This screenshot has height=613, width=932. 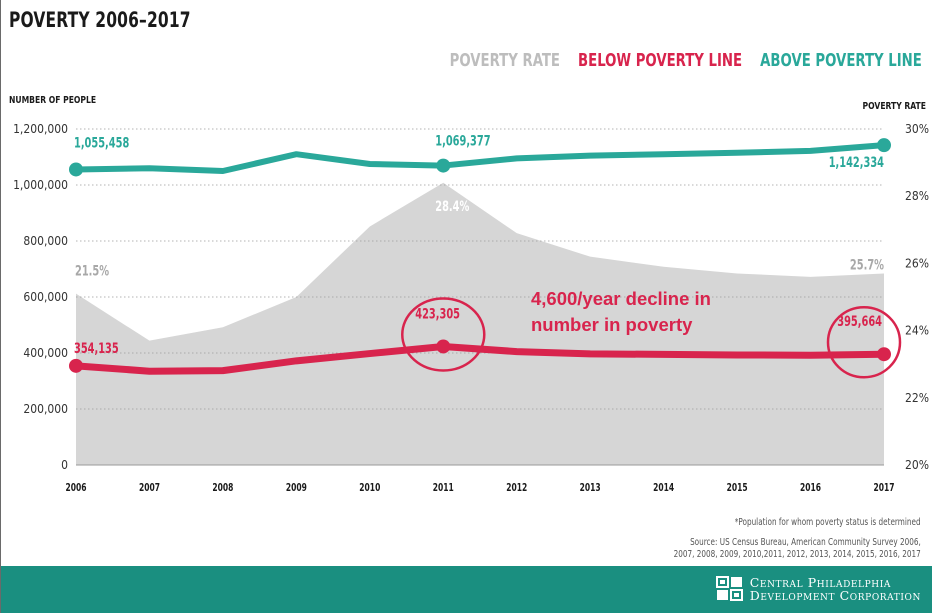 I want to click on above-point-2006, so click(x=76, y=169).